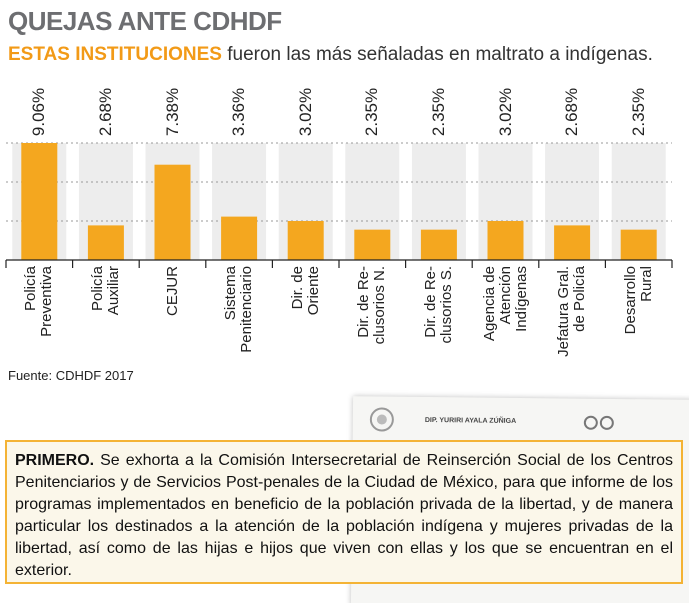 The height and width of the screenshot is (603, 689). What do you see at coordinates (239, 112) in the screenshot?
I see `value-label: 3.36%` at bounding box center [239, 112].